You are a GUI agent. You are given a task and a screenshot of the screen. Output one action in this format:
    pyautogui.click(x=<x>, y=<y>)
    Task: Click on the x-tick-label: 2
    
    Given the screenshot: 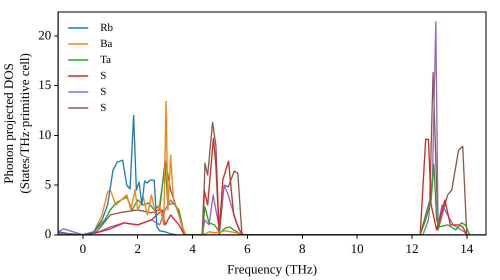 What is the action you would take?
    pyautogui.click(x=137, y=248)
    